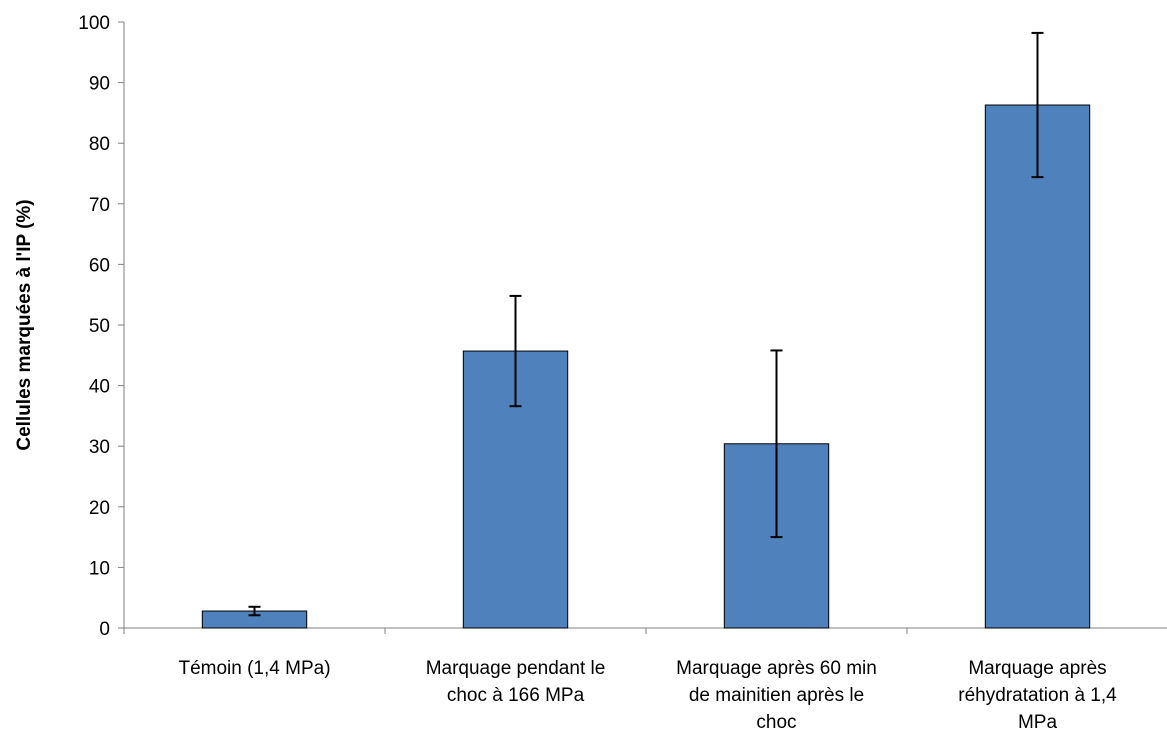 The height and width of the screenshot is (752, 1167). I want to click on y-tick-label: 20, so click(99, 508).